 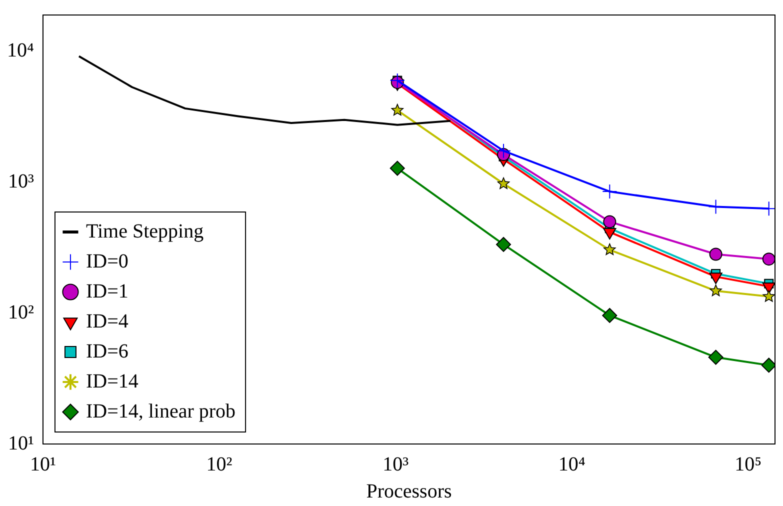 I want to click on x-tick-label: 10¹, so click(x=43, y=464).